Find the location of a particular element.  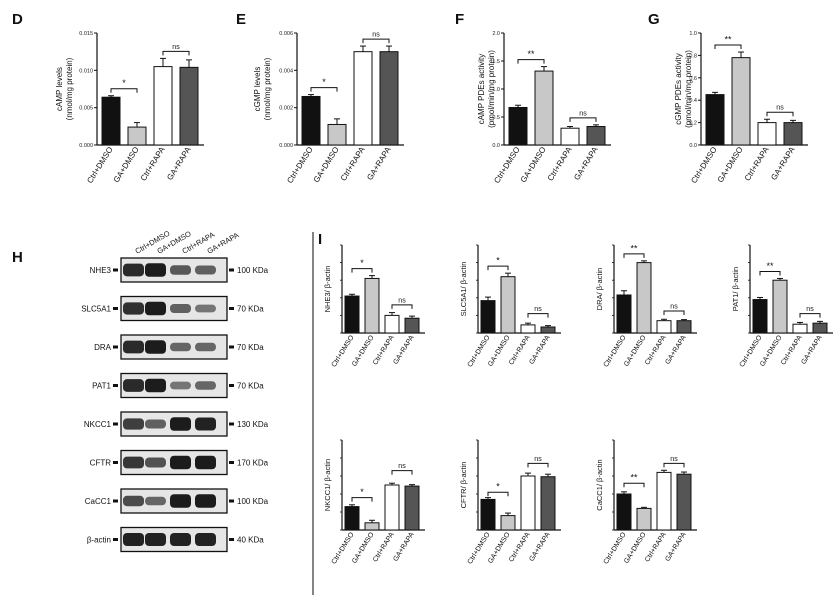

panel-f-y-tick-label: 2.0 is located at coordinates (496, 34).